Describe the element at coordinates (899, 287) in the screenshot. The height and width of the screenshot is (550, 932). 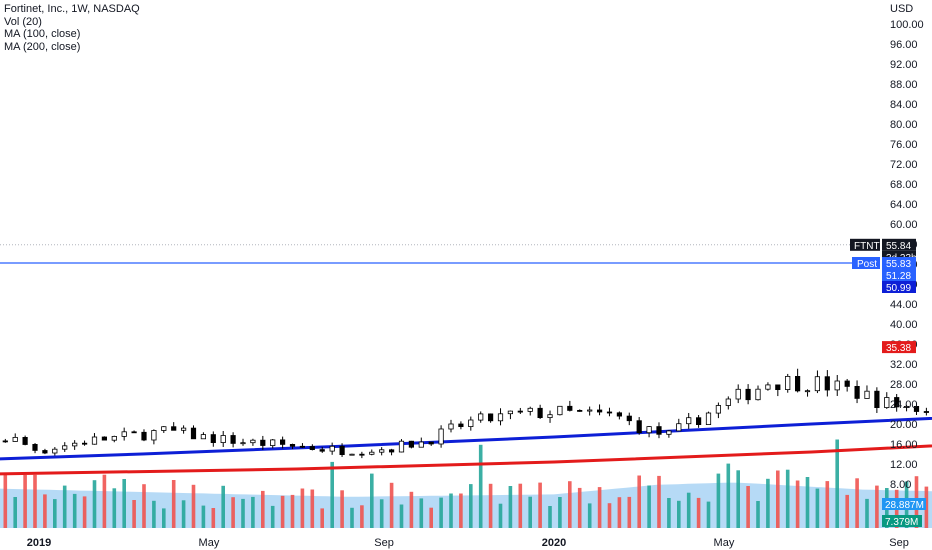
I see `ma100-alt-tag-bg` at that location.